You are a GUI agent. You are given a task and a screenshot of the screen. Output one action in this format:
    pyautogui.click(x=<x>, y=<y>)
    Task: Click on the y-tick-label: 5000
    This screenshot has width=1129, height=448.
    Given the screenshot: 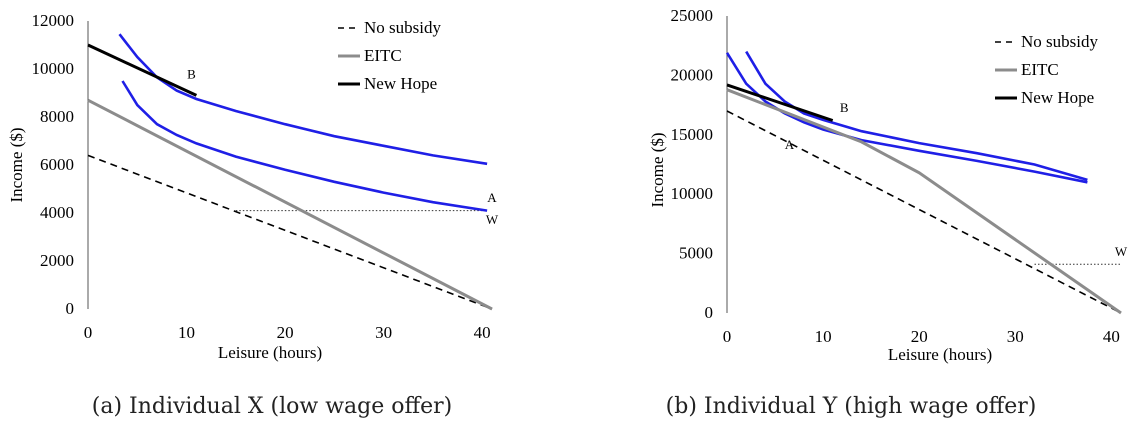 What is the action you would take?
    pyautogui.click(x=696, y=253)
    